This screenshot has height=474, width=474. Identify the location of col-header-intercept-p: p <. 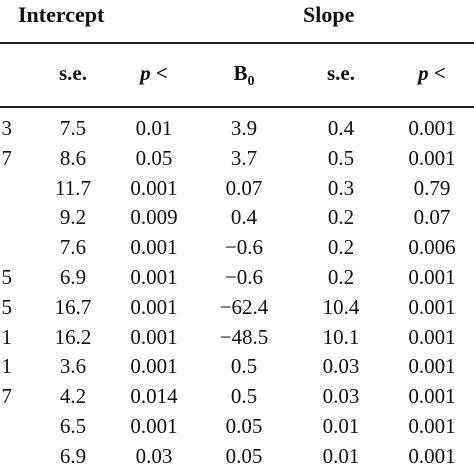
(154, 73).